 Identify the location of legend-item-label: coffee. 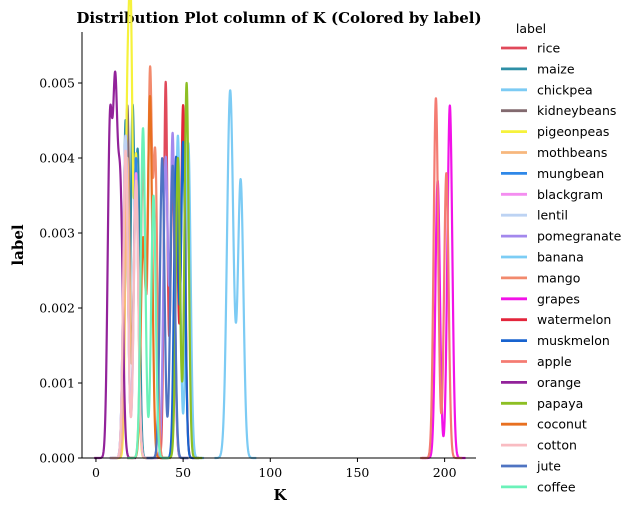
(556, 486).